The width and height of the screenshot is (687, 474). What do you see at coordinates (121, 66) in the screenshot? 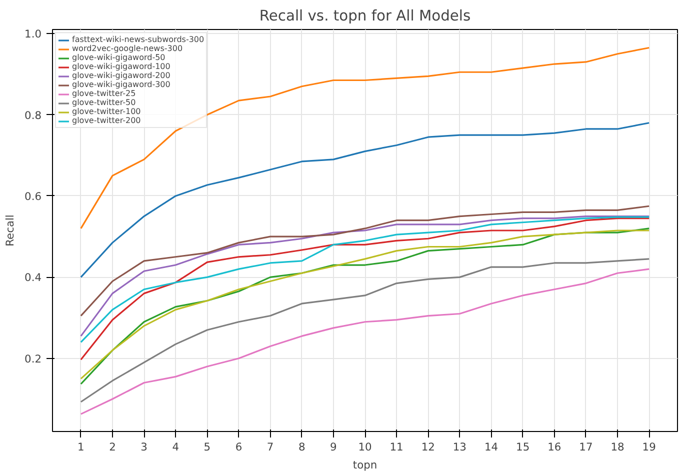
I see `legend-label: glove-wiki-gigaword-100` at bounding box center [121, 66].